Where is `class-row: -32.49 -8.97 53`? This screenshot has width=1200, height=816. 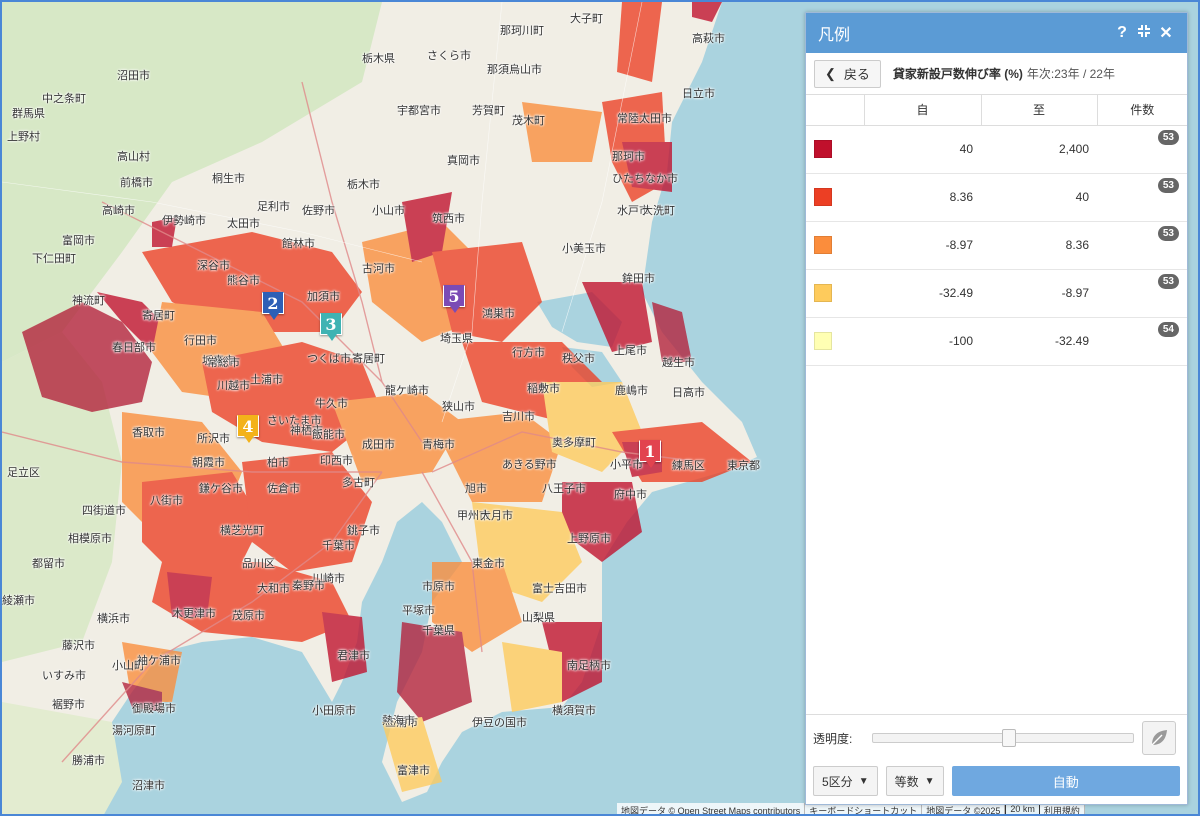
class-row: -32.49 -8.97 53 is located at coordinates (996, 293).